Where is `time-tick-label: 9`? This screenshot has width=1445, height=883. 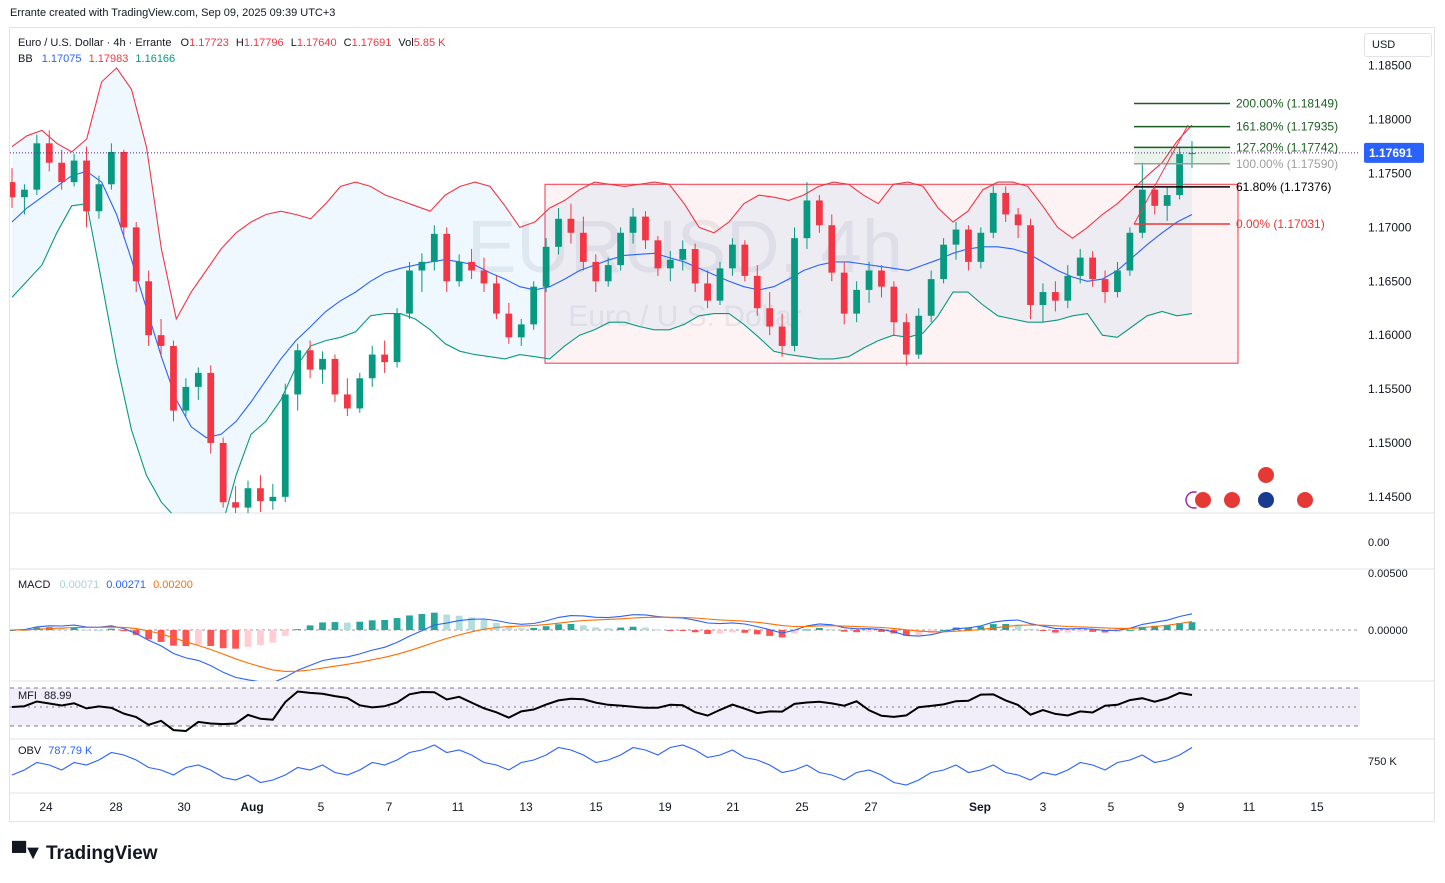 time-tick-label: 9 is located at coordinates (1181, 807).